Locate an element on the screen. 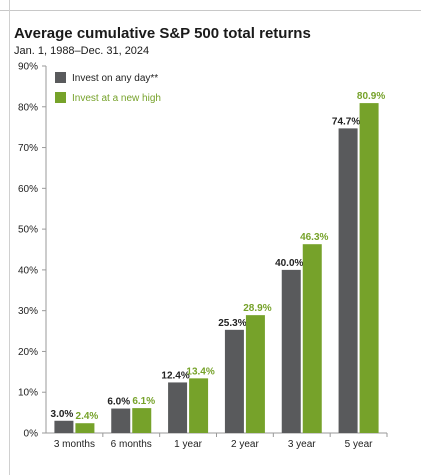 The height and width of the screenshot is (475, 421). chart-title: Average cumulative S&P 500 total returns is located at coordinates (162, 33).